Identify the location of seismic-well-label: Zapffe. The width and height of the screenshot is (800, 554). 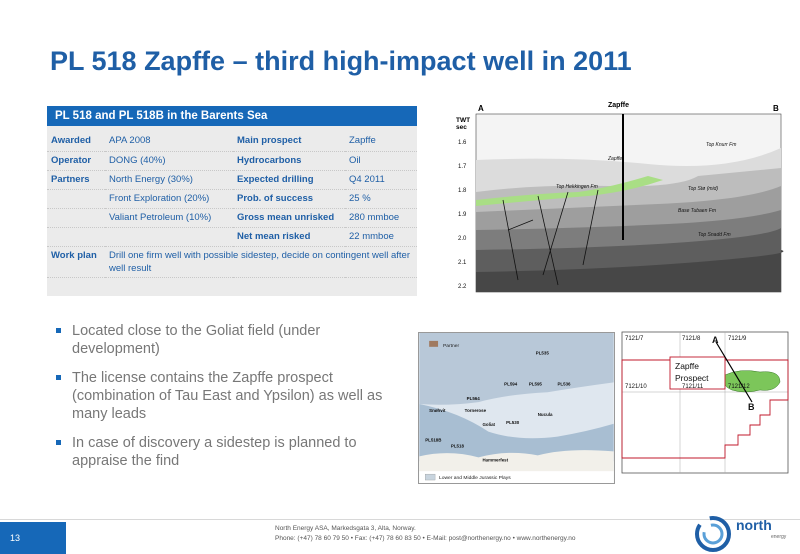
(618, 105).